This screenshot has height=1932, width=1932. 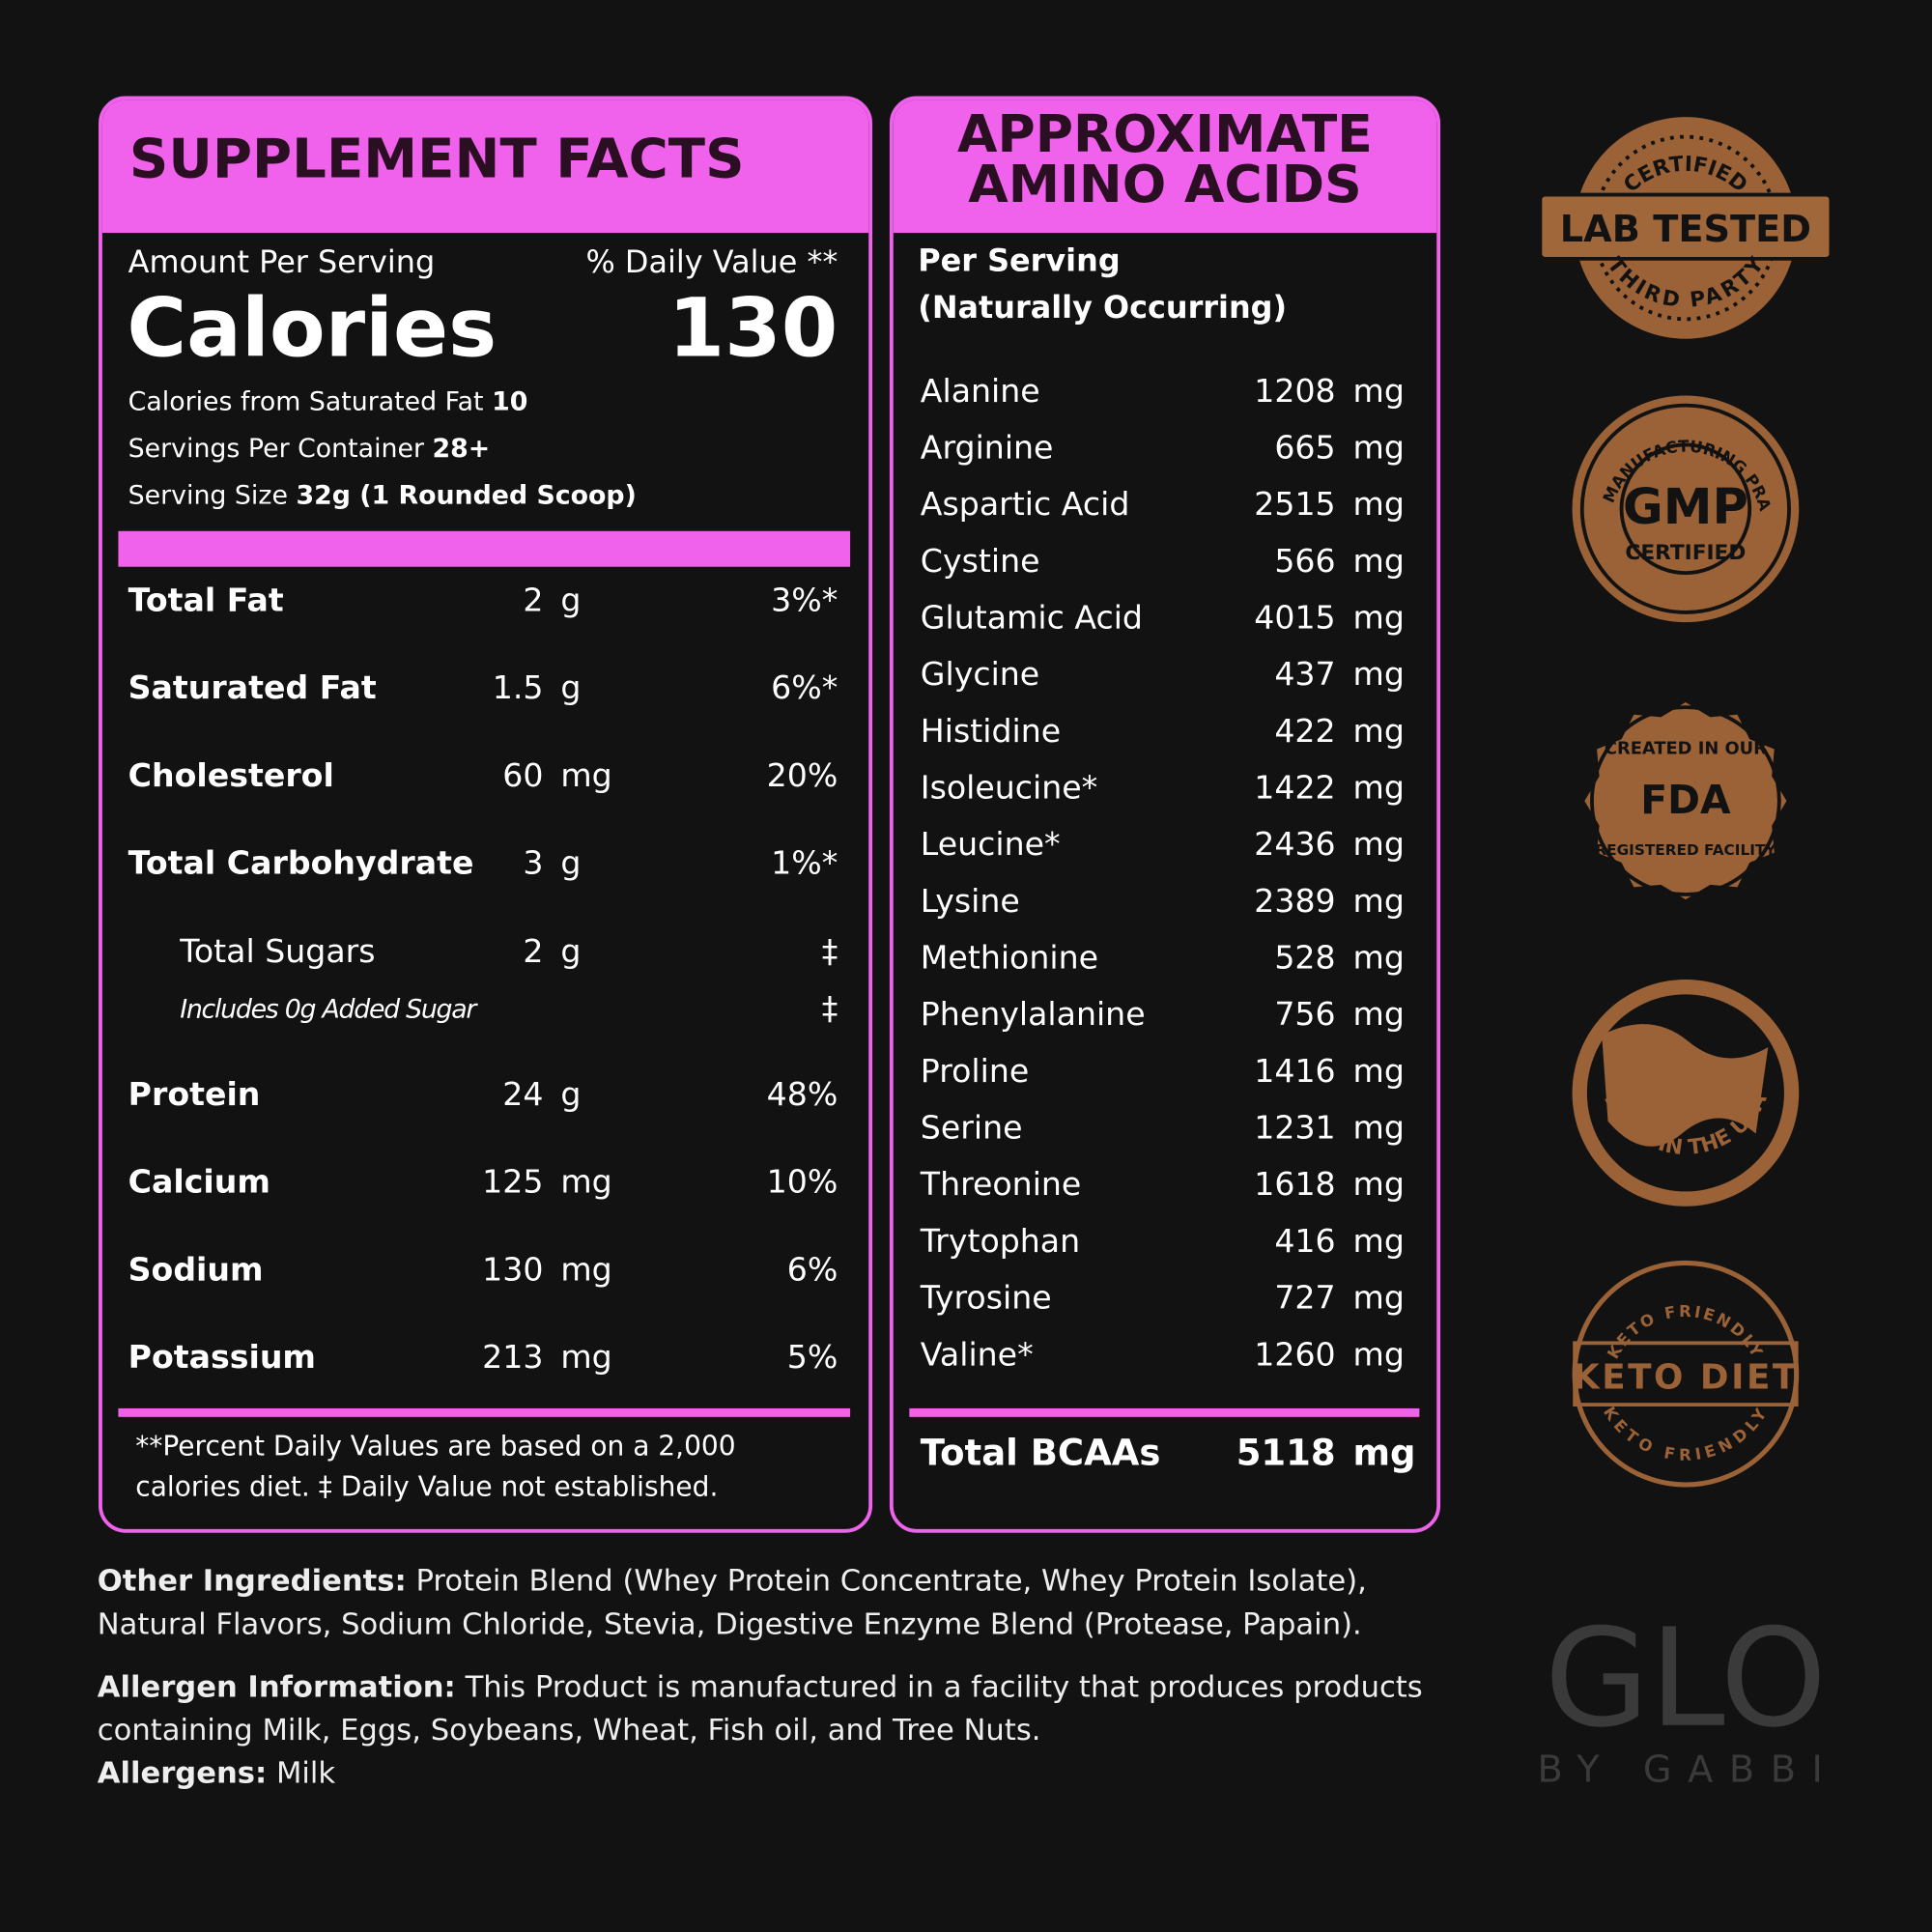 What do you see at coordinates (990, 845) in the screenshot?
I see `acid-name: Leucine*` at bounding box center [990, 845].